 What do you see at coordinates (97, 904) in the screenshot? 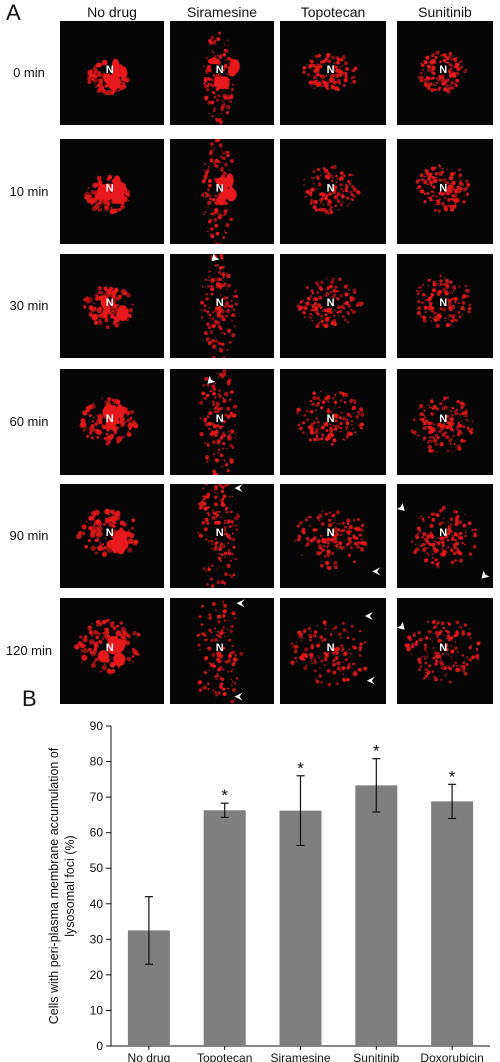
I see `y-tick-label: 40` at bounding box center [97, 904].